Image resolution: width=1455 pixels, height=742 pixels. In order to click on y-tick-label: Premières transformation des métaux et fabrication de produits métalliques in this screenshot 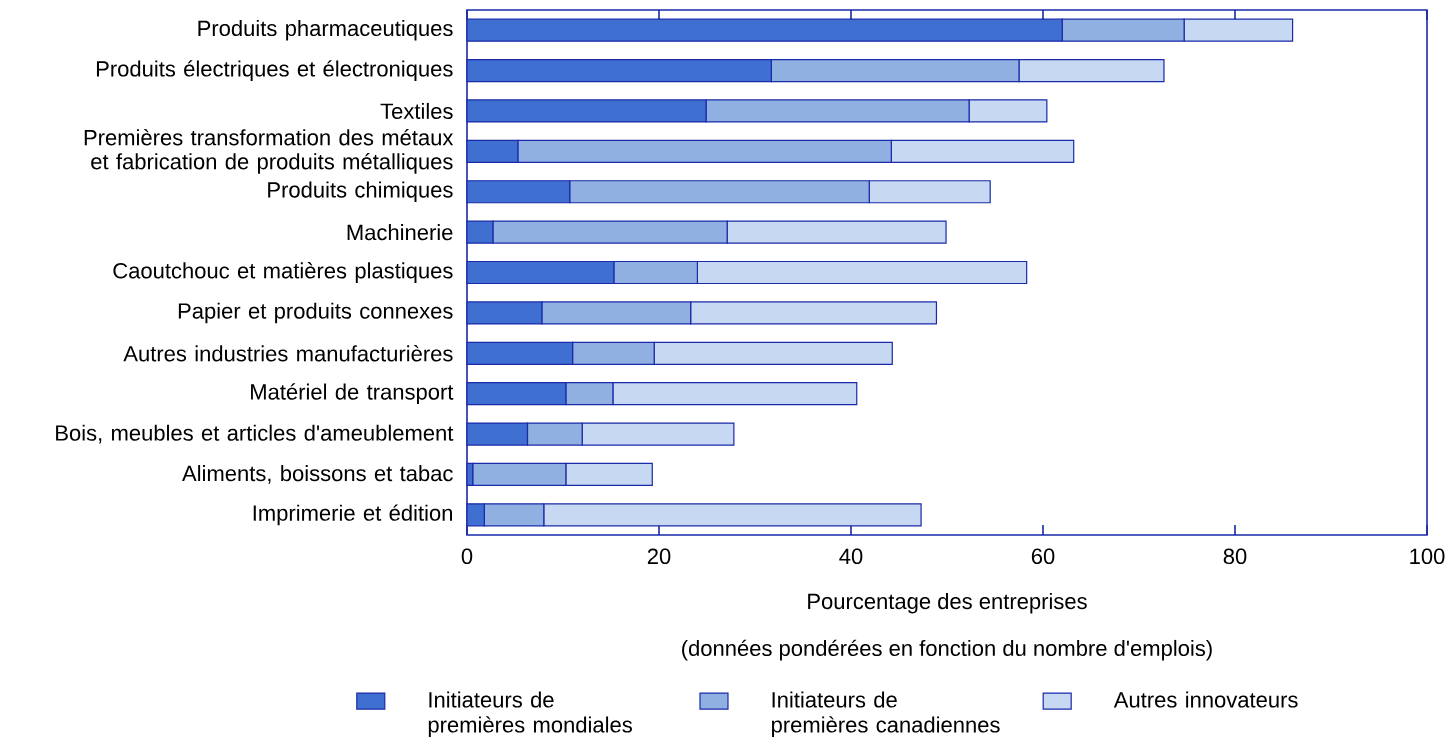, I will do `click(269, 151)`.